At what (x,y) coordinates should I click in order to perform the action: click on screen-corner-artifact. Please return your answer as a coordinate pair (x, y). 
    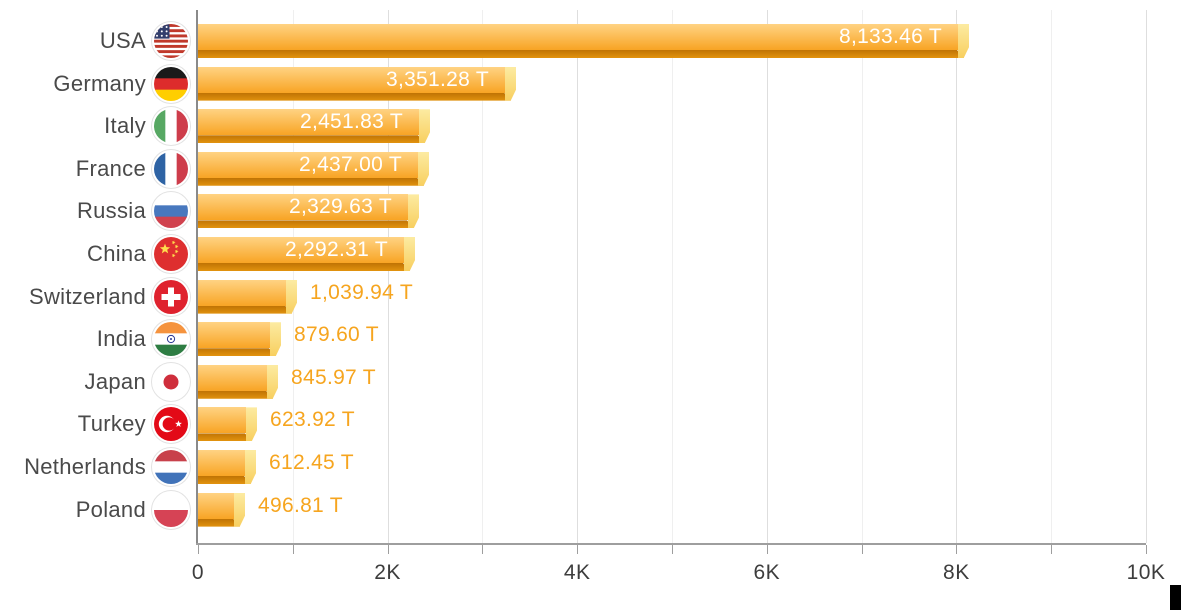
    Looking at the image, I should click on (1175, 597).